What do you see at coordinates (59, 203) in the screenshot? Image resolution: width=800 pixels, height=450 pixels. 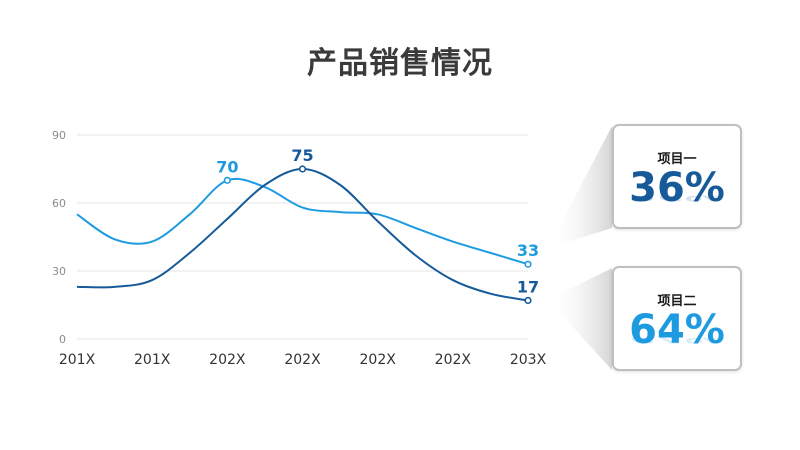 I see `y-tick-label: 60` at bounding box center [59, 203].